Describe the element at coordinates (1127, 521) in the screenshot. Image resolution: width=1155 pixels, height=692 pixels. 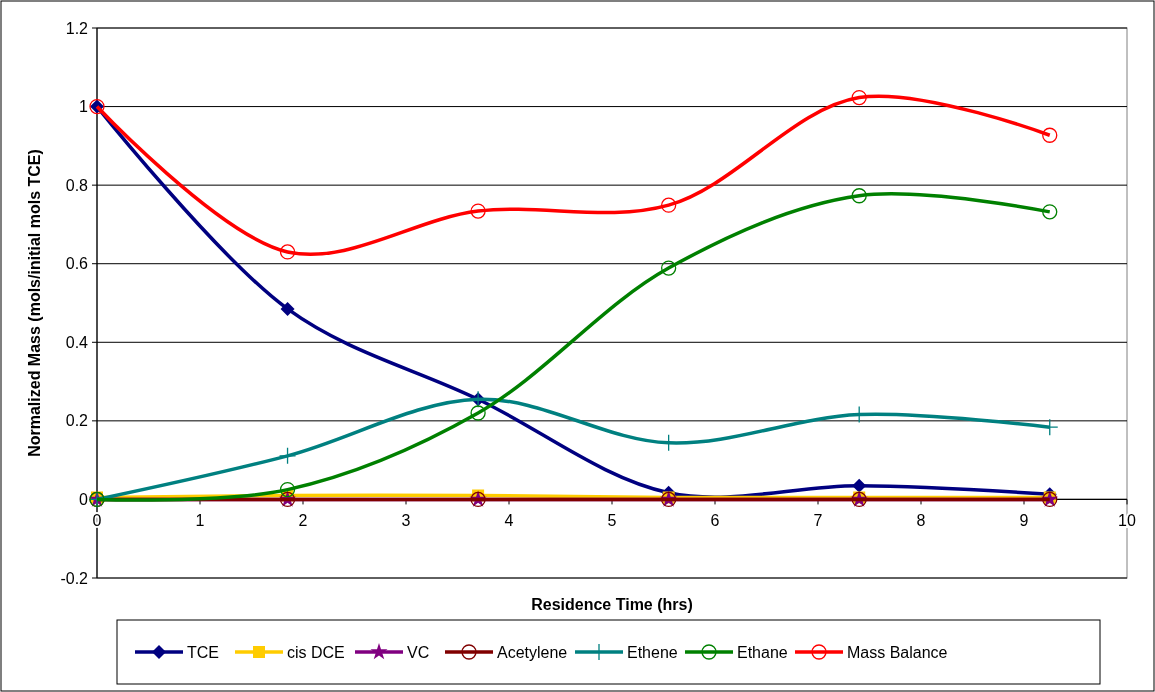
I see `x-tick-label: 10` at that location.